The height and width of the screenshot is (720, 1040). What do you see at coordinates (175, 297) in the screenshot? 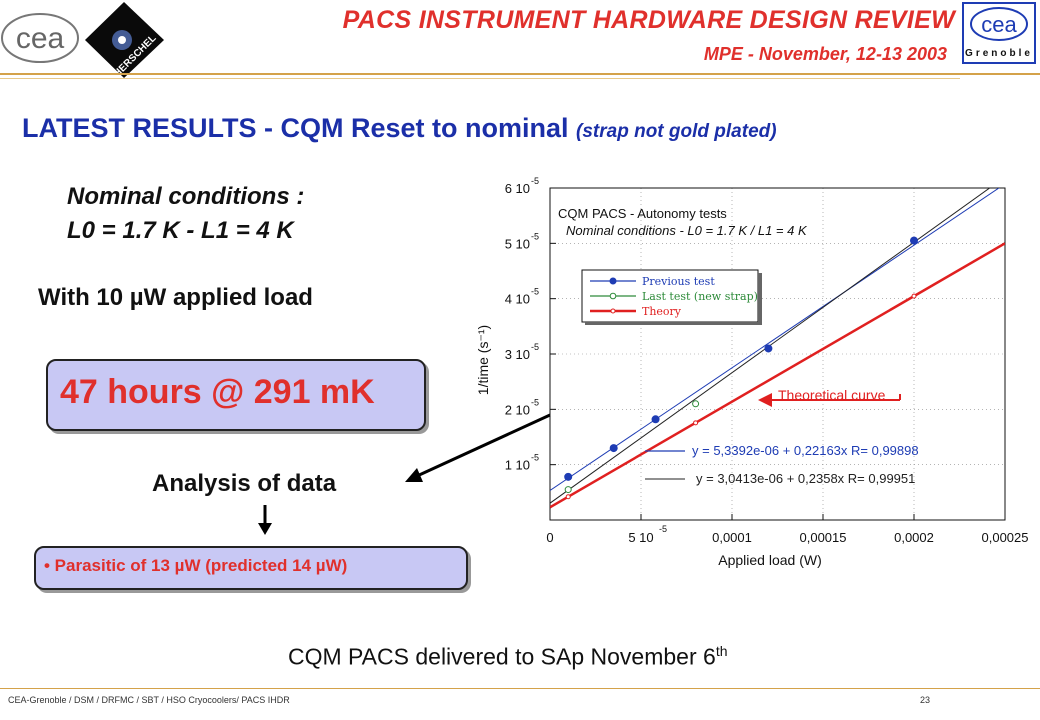
I see `applied-load-text: With 10 µW applied load` at bounding box center [175, 297].